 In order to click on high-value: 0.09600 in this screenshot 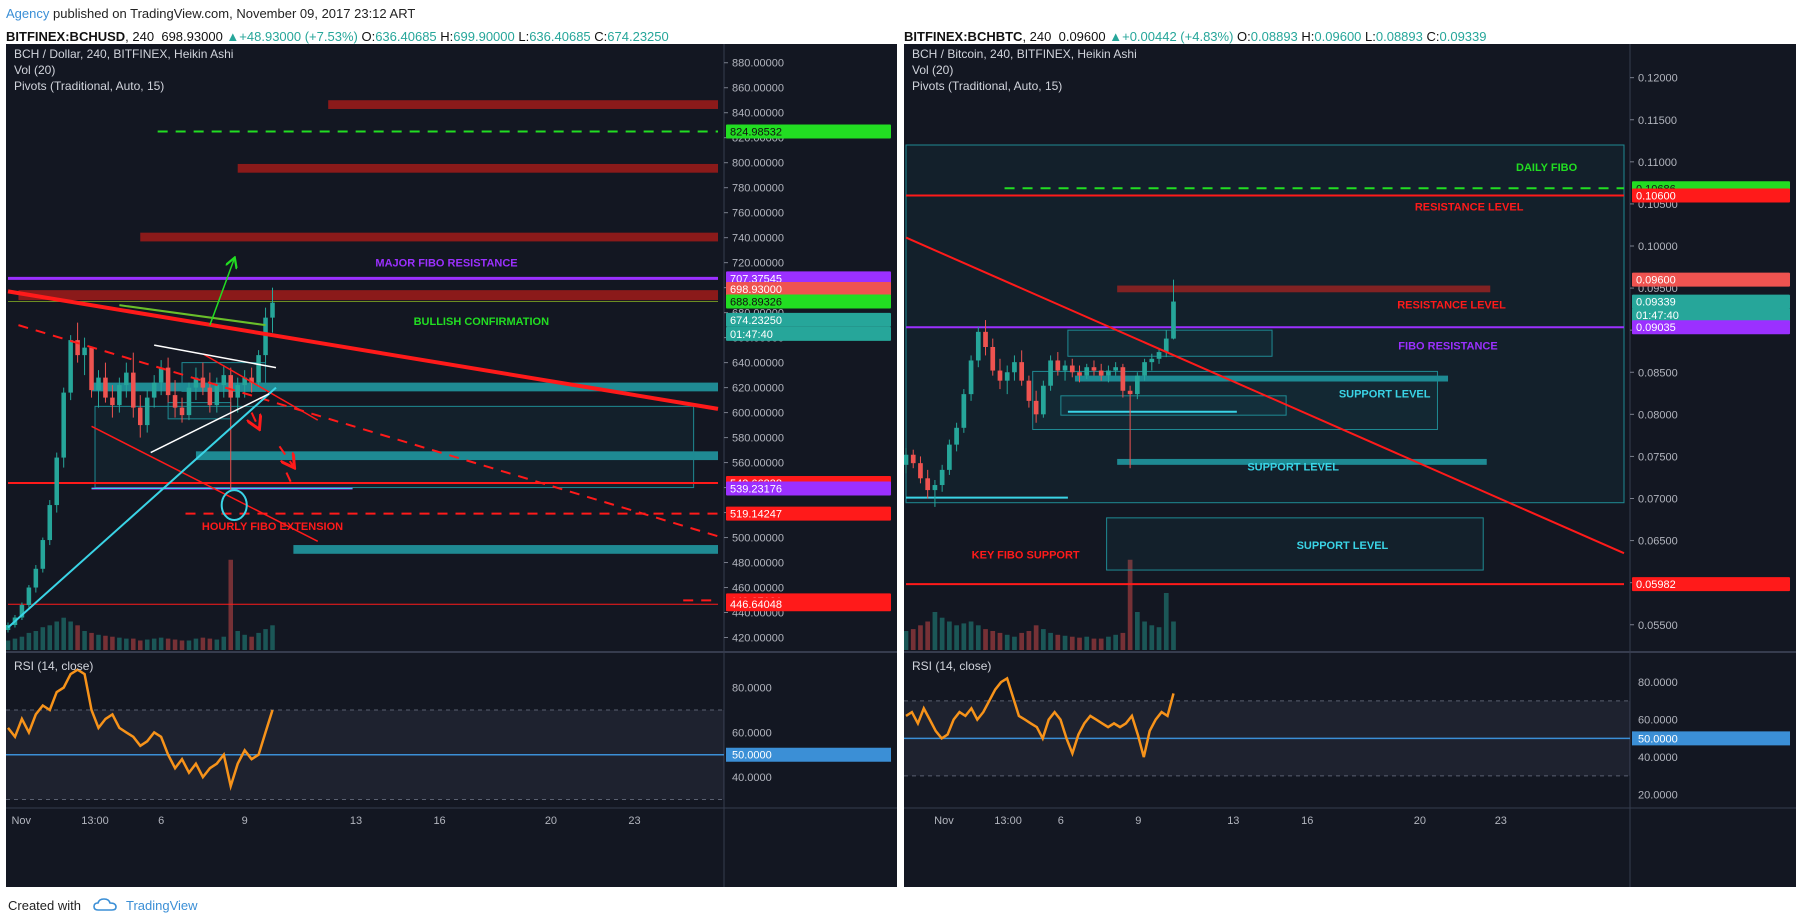, I will do `click(1338, 36)`.